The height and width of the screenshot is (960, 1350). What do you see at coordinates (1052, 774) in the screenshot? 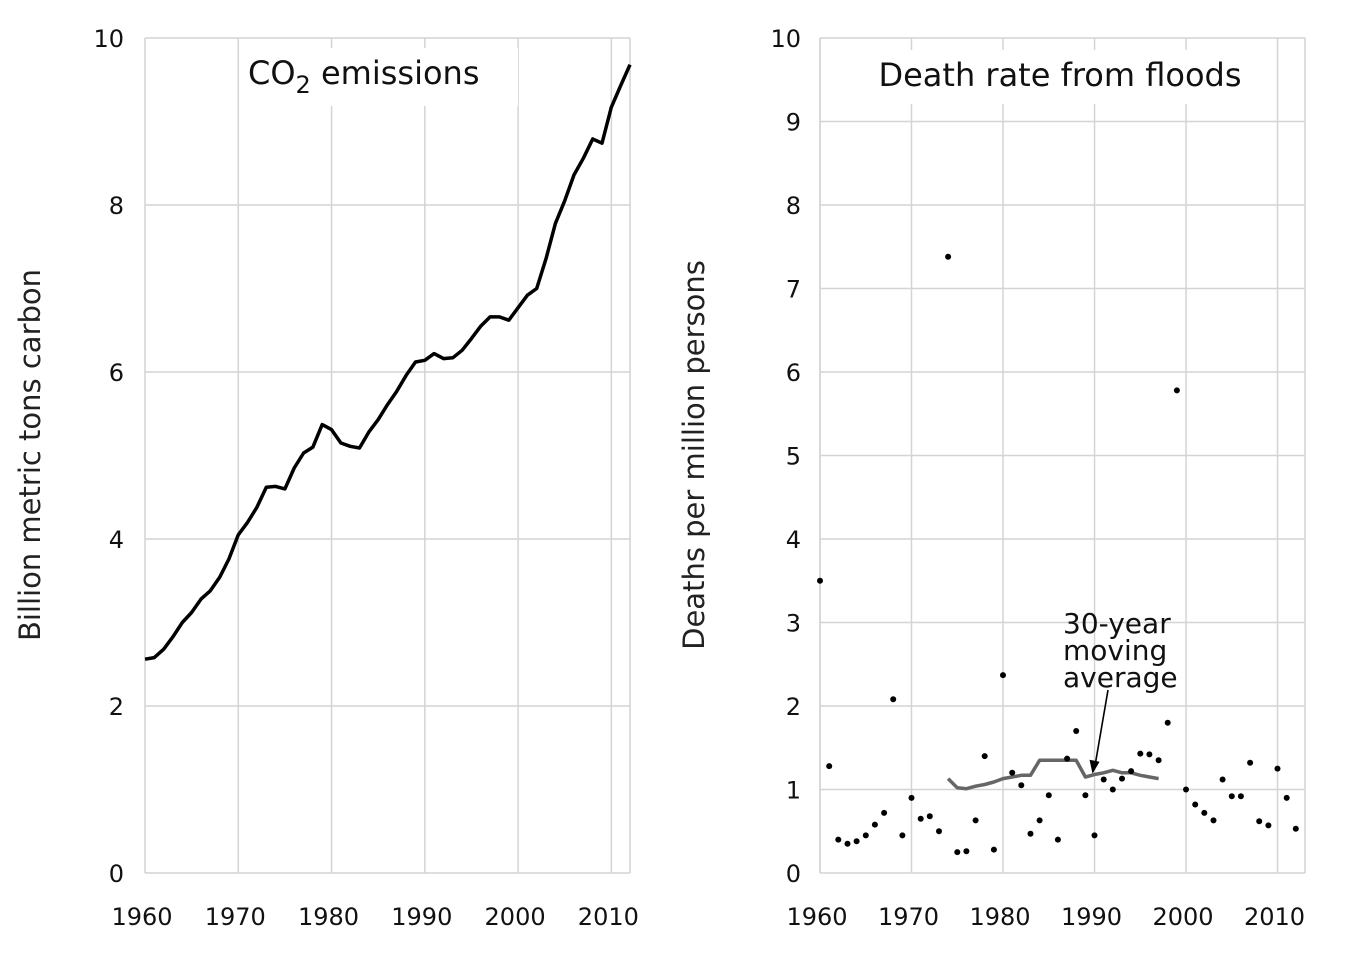
I see `moving-average-line` at bounding box center [1052, 774].